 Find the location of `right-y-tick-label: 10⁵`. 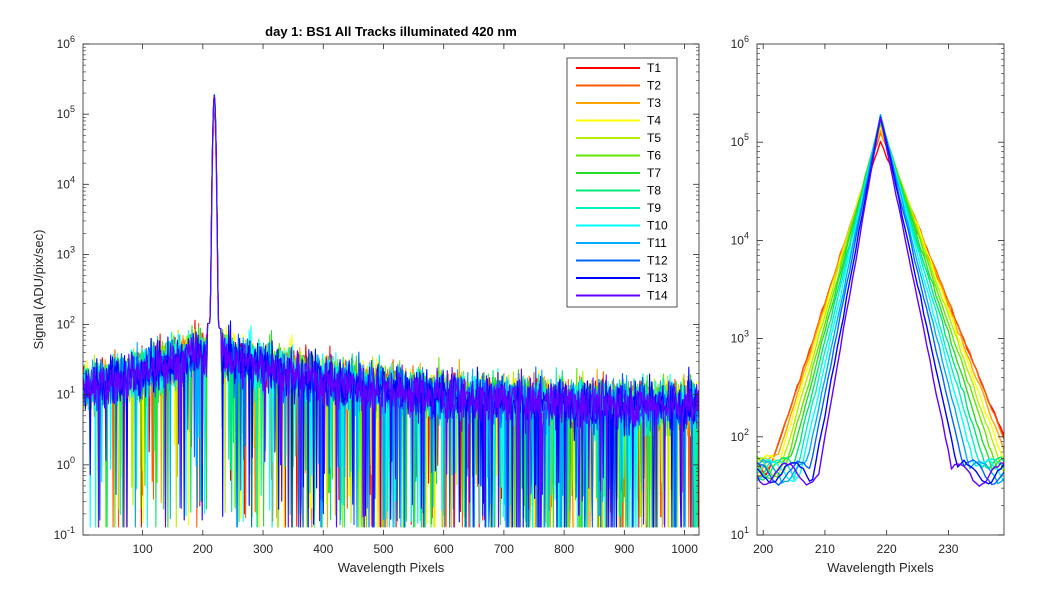

right-y-tick-label: 10⁵ is located at coordinates (740, 140).